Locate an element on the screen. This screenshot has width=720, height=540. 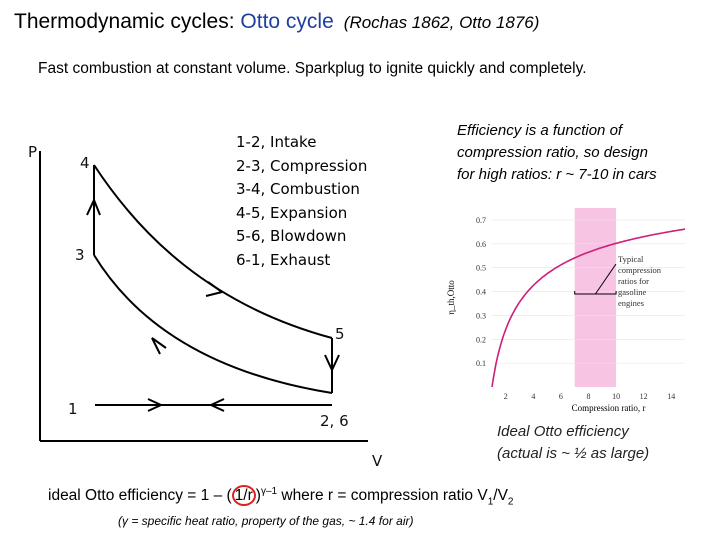
x-tick-label: 2 is located at coordinates (506, 396).